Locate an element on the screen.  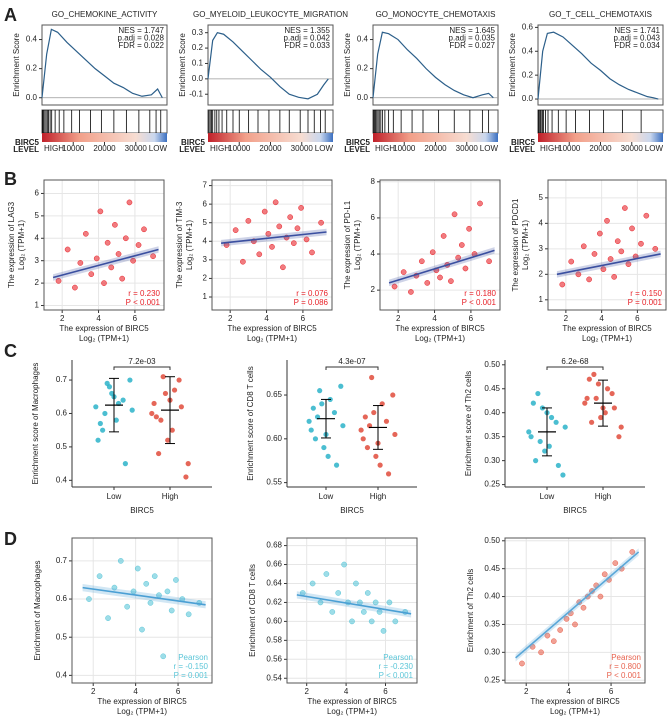
barcode-frame is located at coordinates (600, 121).